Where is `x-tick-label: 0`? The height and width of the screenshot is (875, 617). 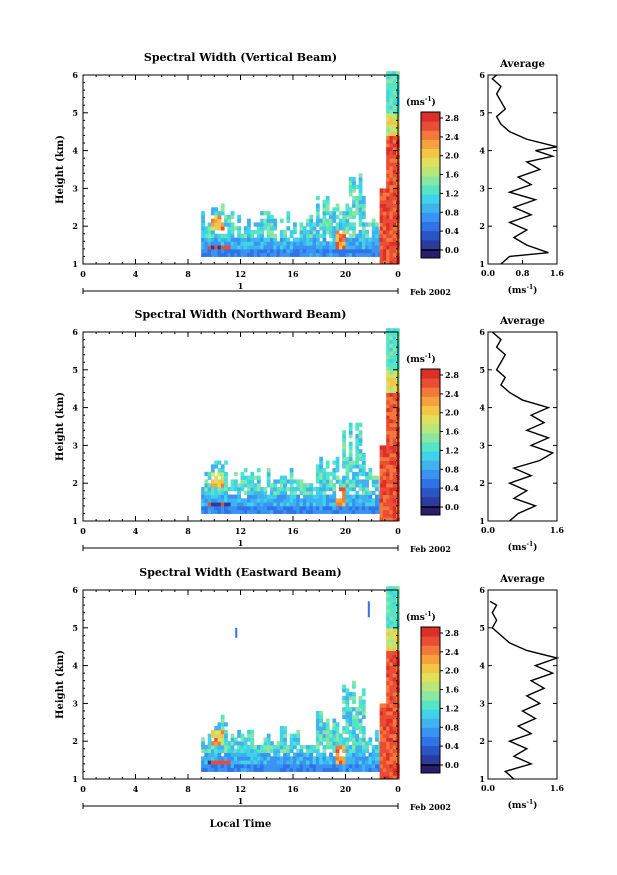 x-tick-label: 0 is located at coordinates (83, 531).